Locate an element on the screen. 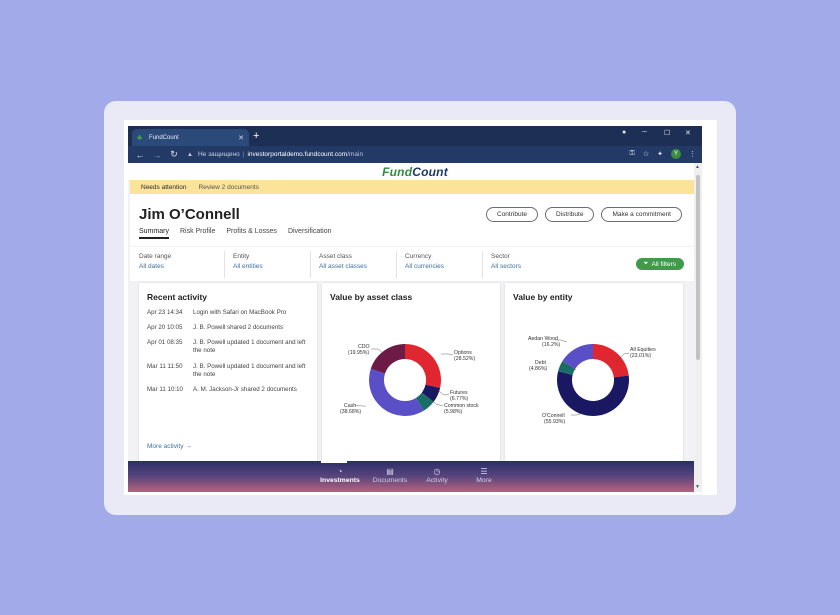 Image resolution: width=840 pixels, height=615 pixels. slice-label: Aedan Wood is located at coordinates (543, 339).